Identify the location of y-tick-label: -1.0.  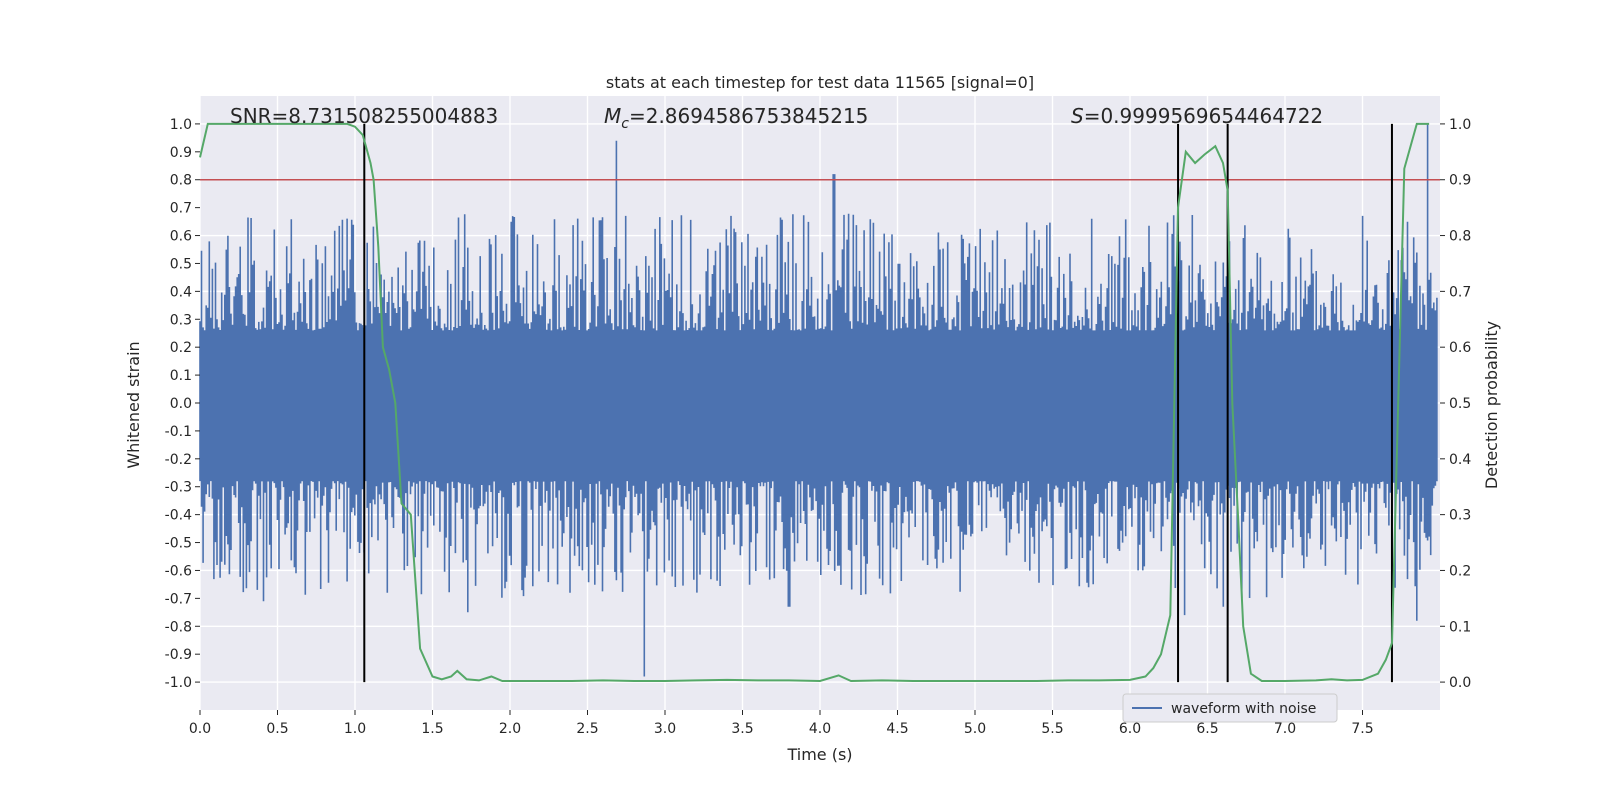
(178, 683).